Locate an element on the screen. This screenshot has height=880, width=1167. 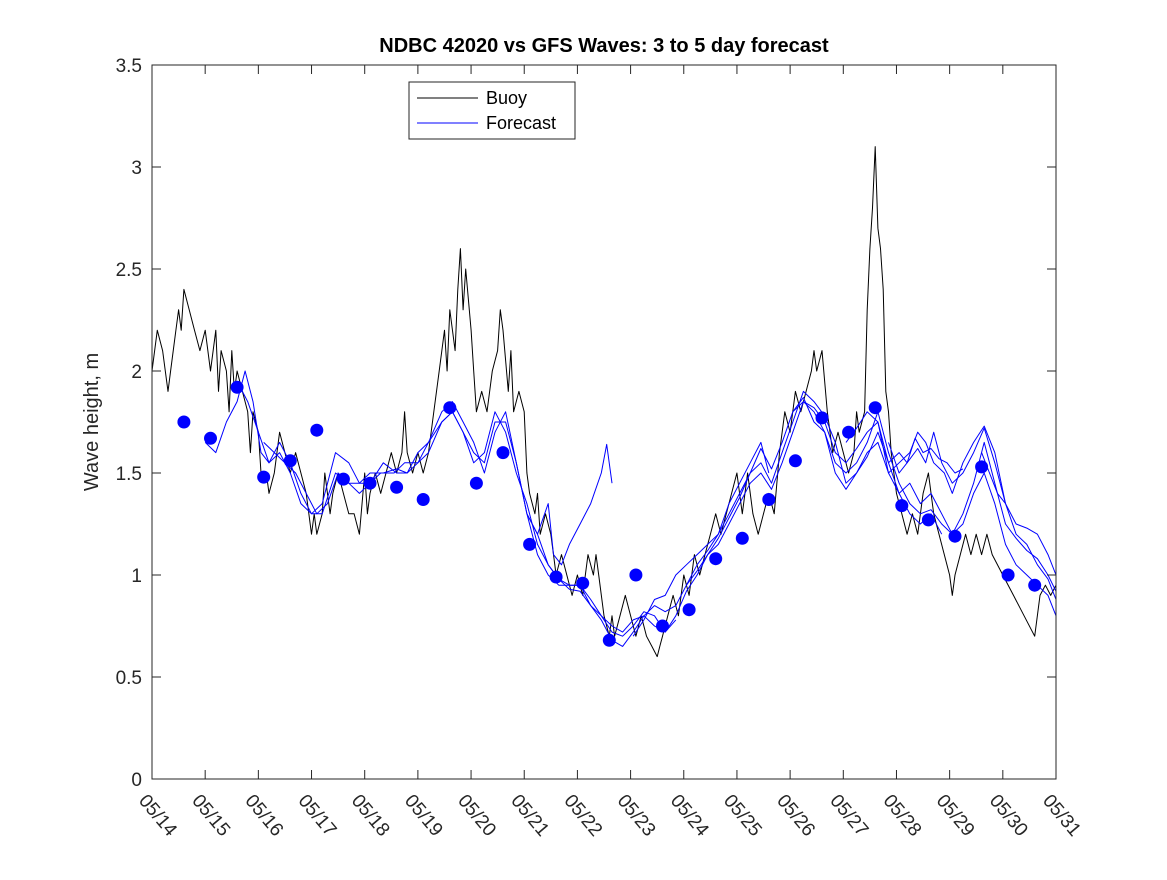
y-tick-label: 0 is located at coordinates (136, 780).